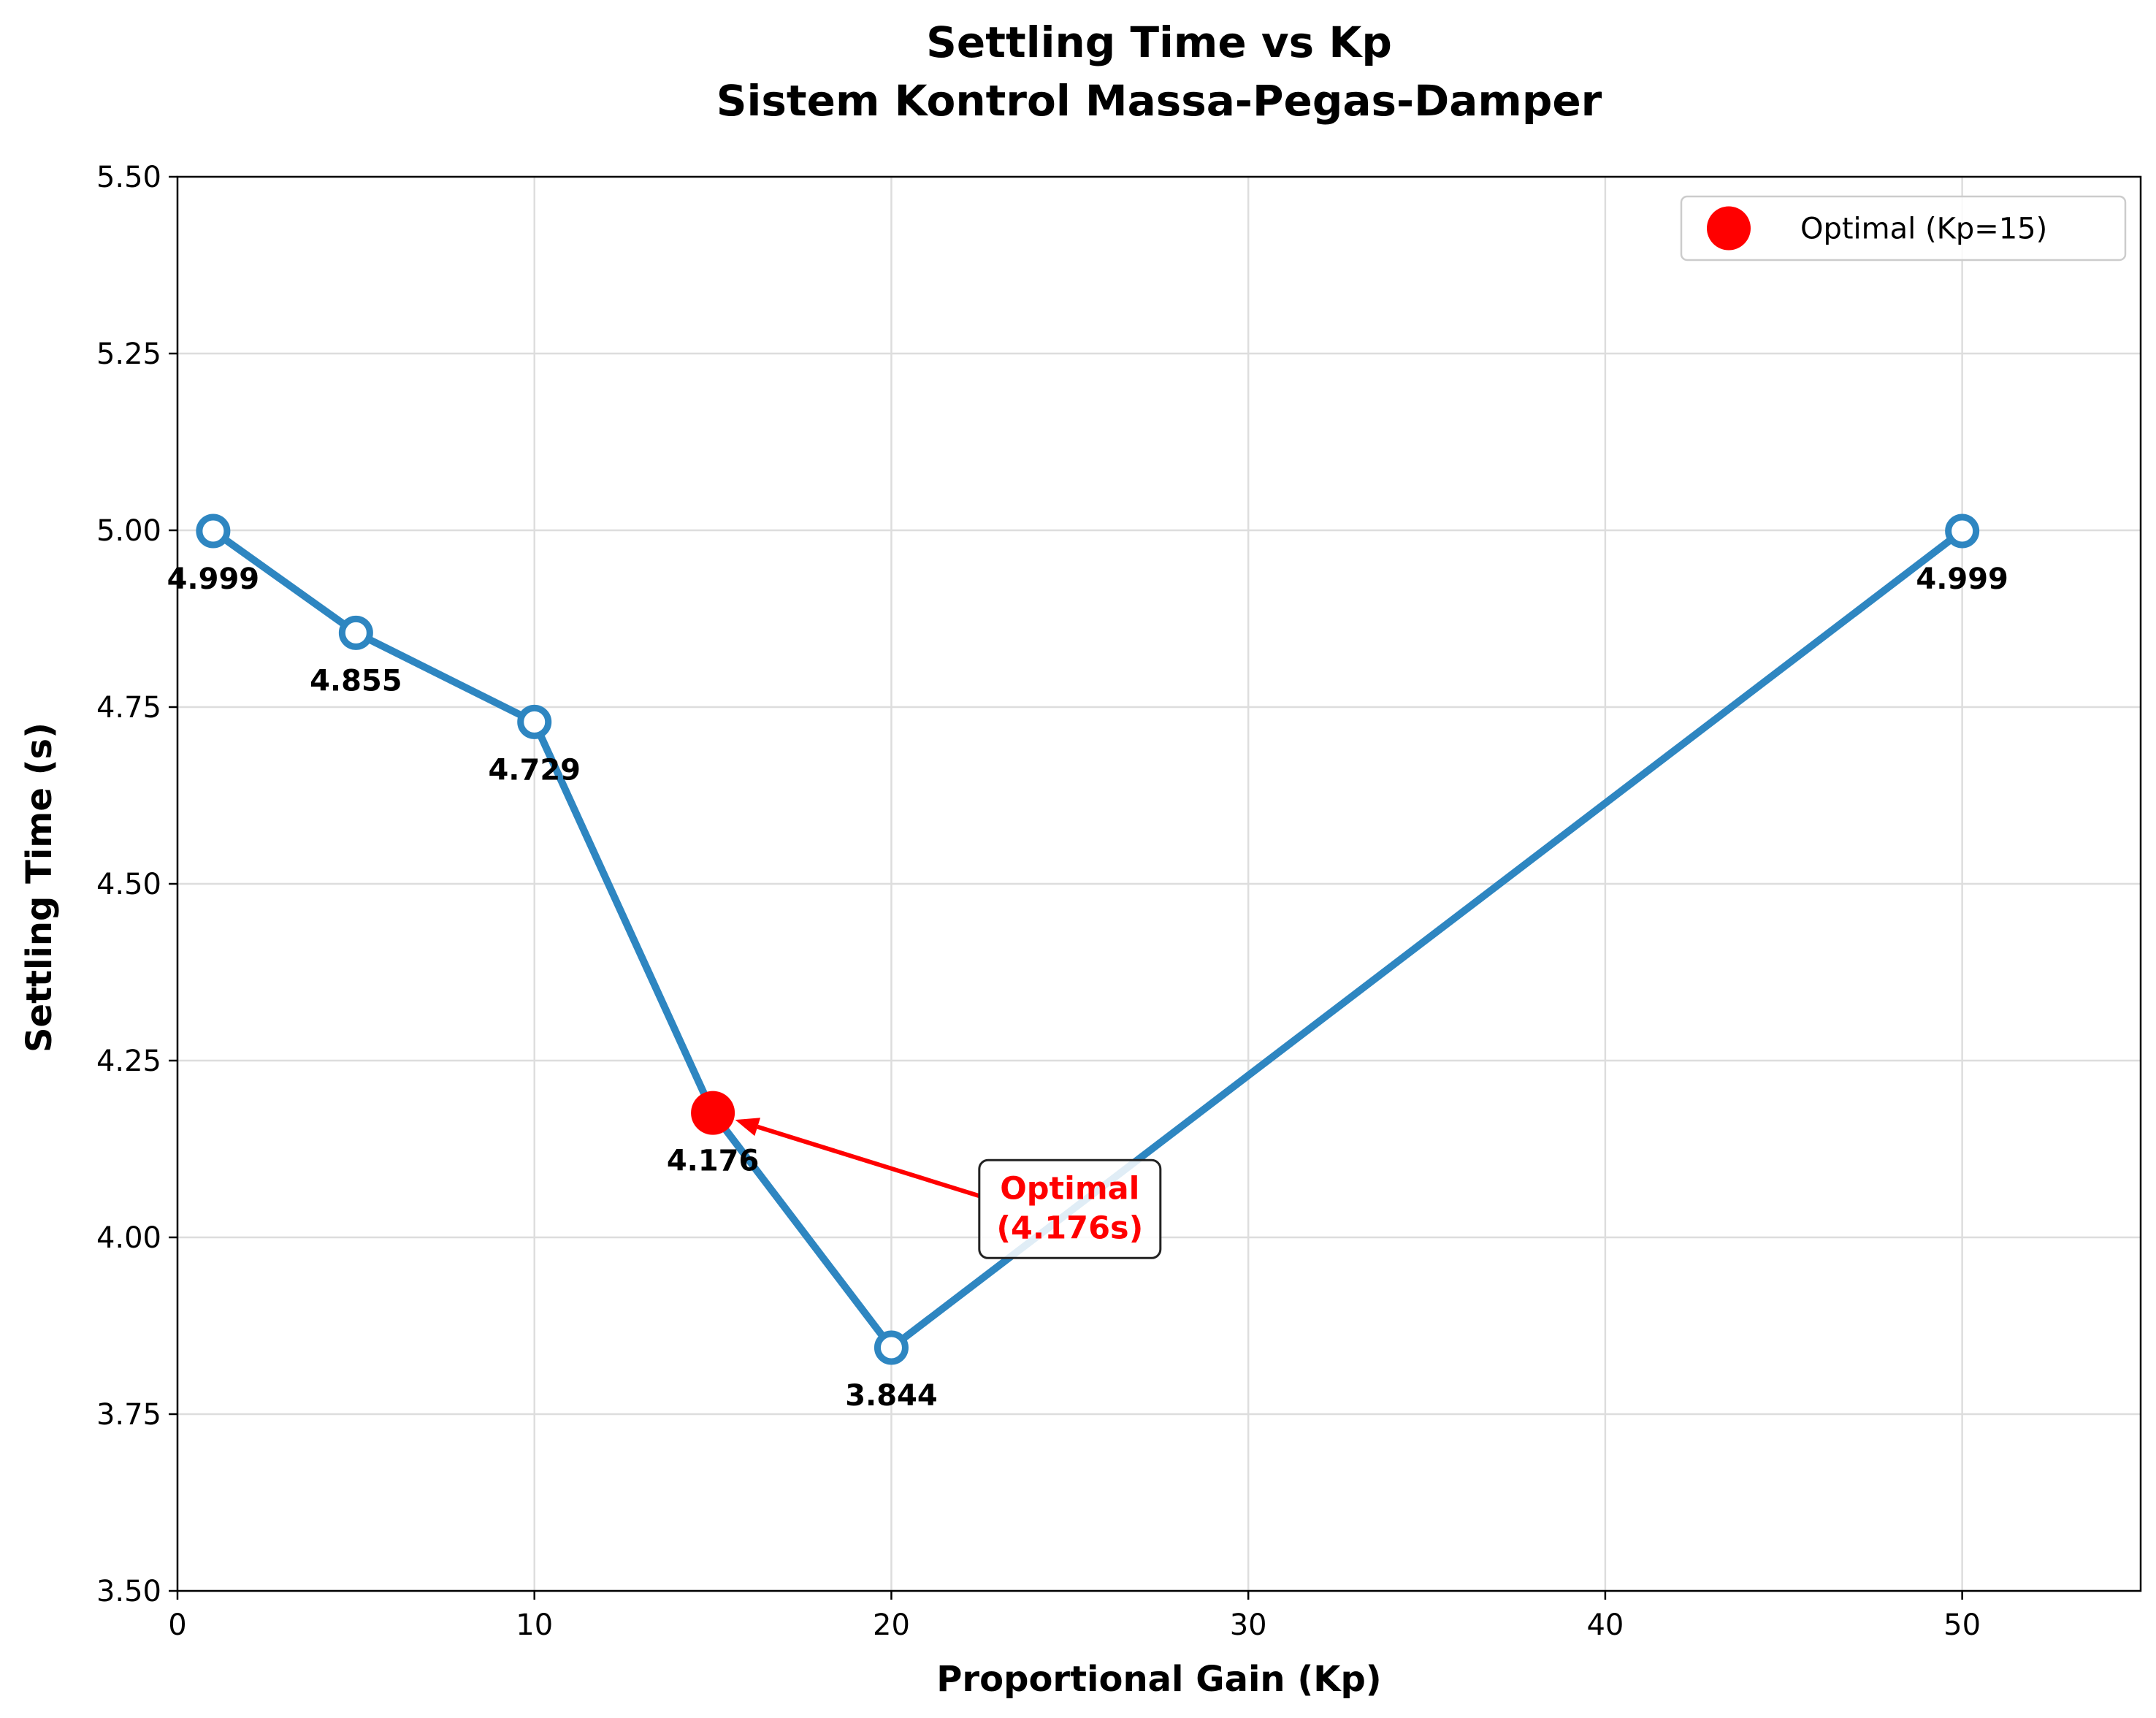 The width and height of the screenshot is (2156, 1718). What do you see at coordinates (714, 1161) in the screenshot?
I see `data-label: 4.176` at bounding box center [714, 1161].